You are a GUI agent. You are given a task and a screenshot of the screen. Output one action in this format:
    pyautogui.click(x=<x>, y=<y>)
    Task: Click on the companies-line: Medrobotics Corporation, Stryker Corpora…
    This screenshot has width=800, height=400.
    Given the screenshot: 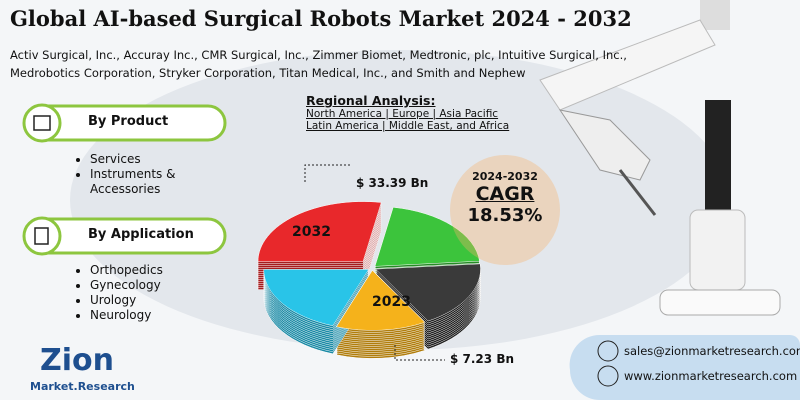 What is the action you would take?
    pyautogui.click(x=268, y=73)
    